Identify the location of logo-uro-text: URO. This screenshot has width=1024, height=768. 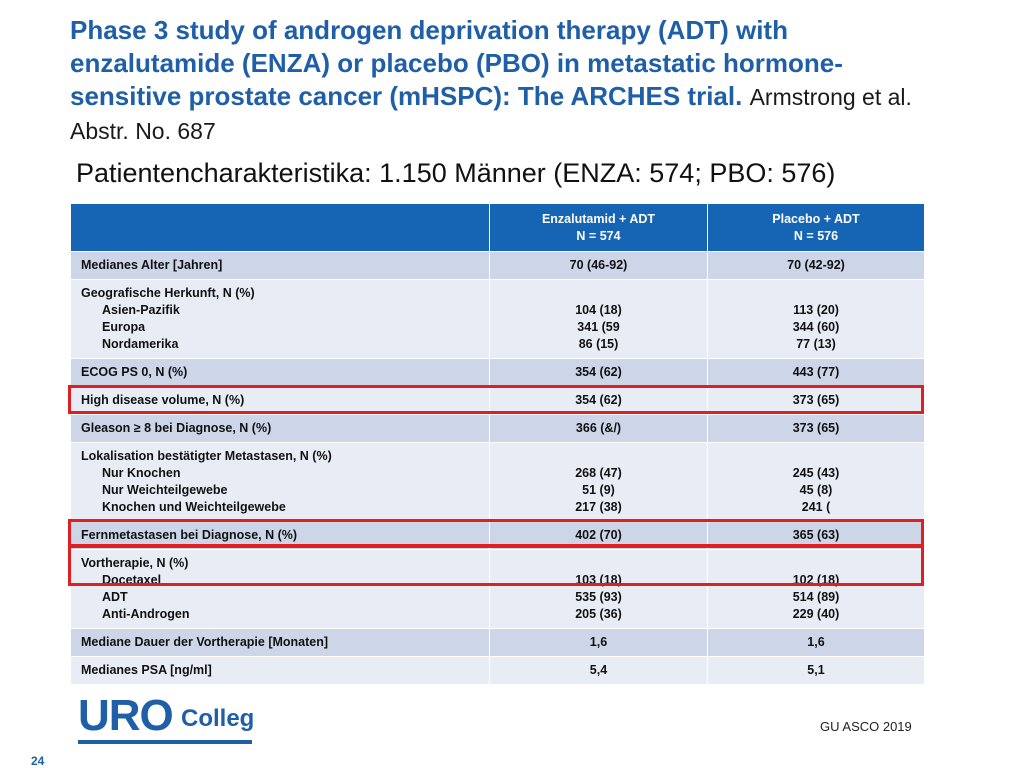
(126, 715).